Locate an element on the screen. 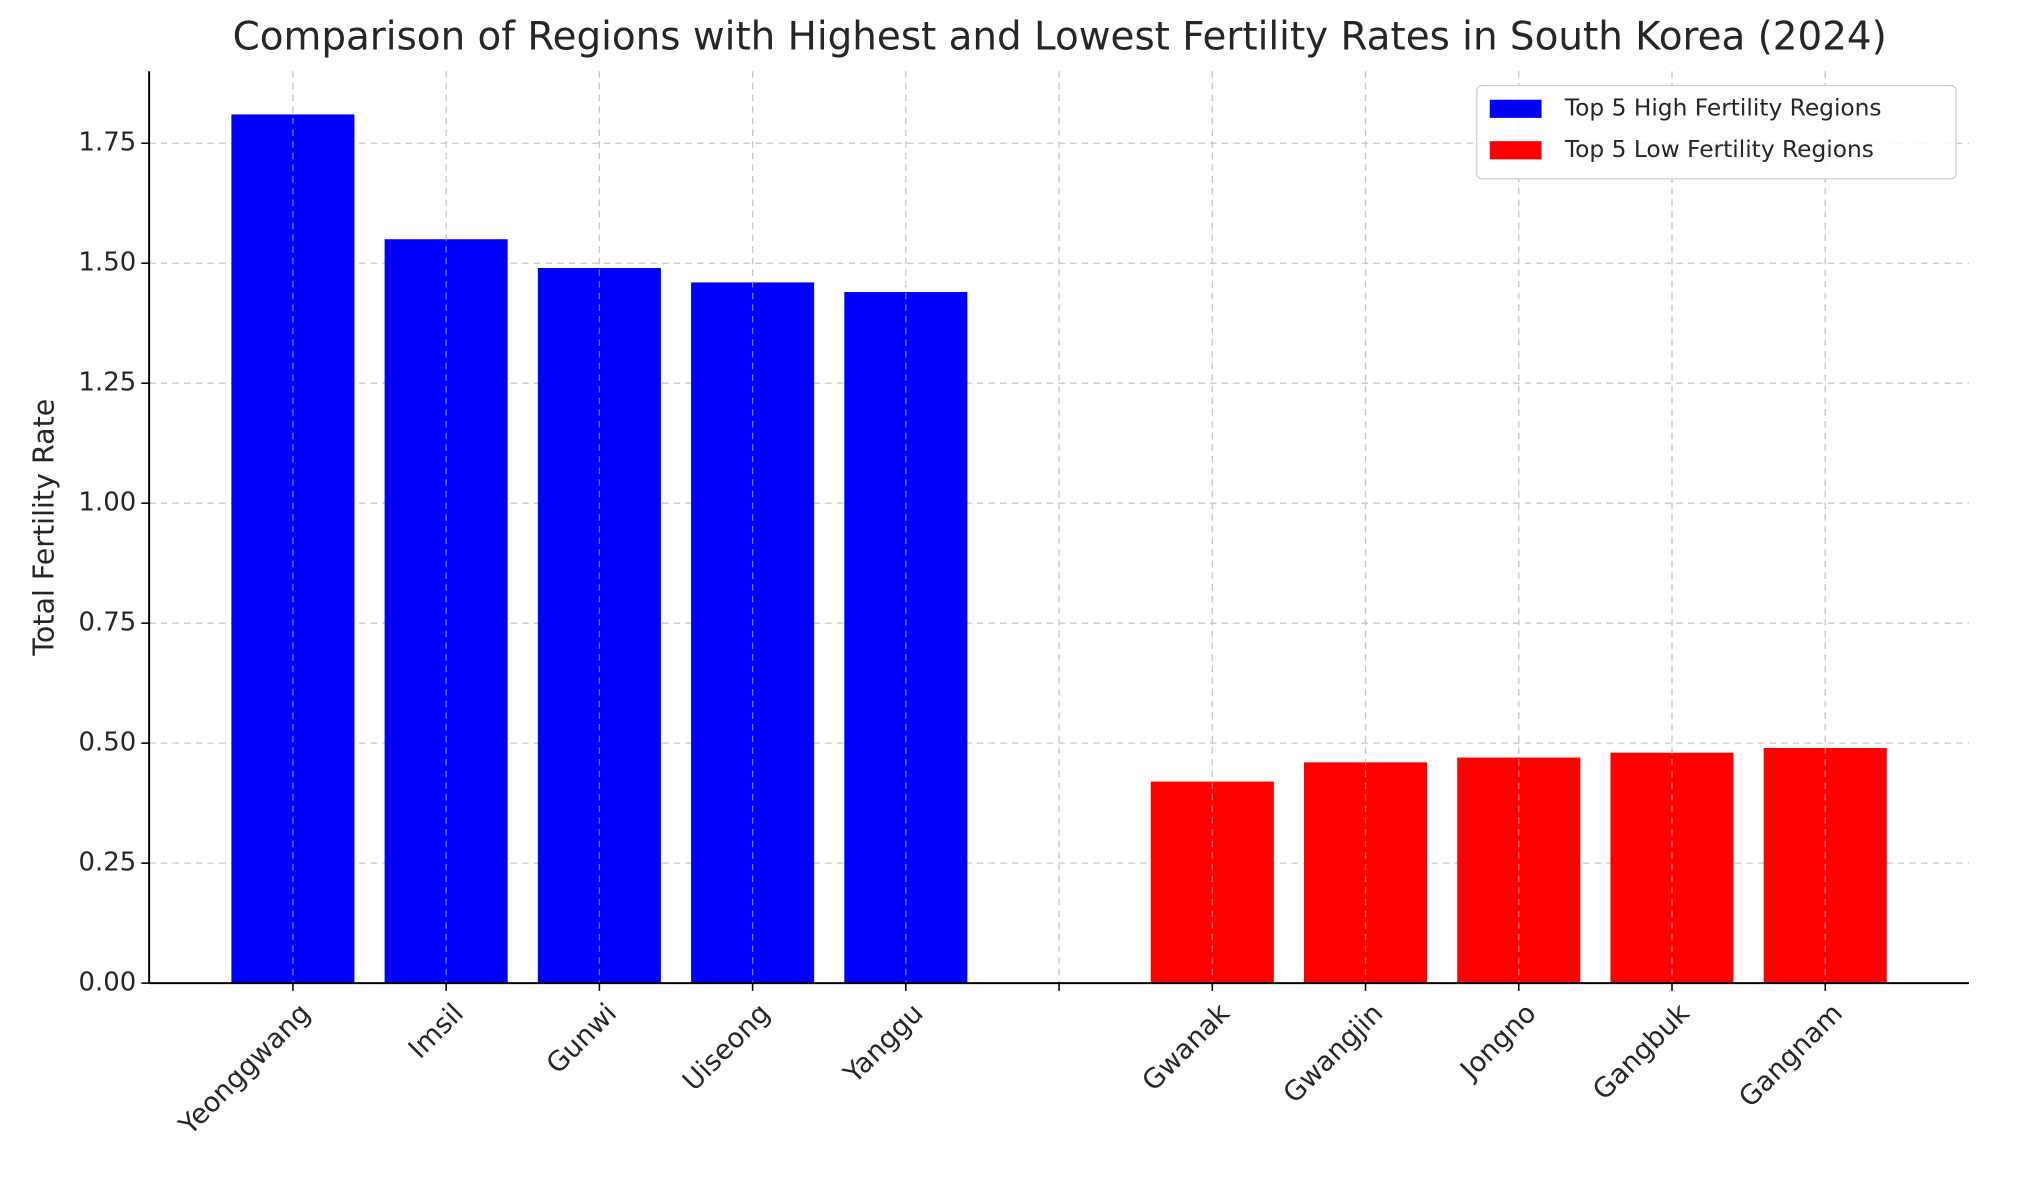 The width and height of the screenshot is (2021, 1180). x-tick-label: Gwangjin is located at coordinates (1334, 1054).